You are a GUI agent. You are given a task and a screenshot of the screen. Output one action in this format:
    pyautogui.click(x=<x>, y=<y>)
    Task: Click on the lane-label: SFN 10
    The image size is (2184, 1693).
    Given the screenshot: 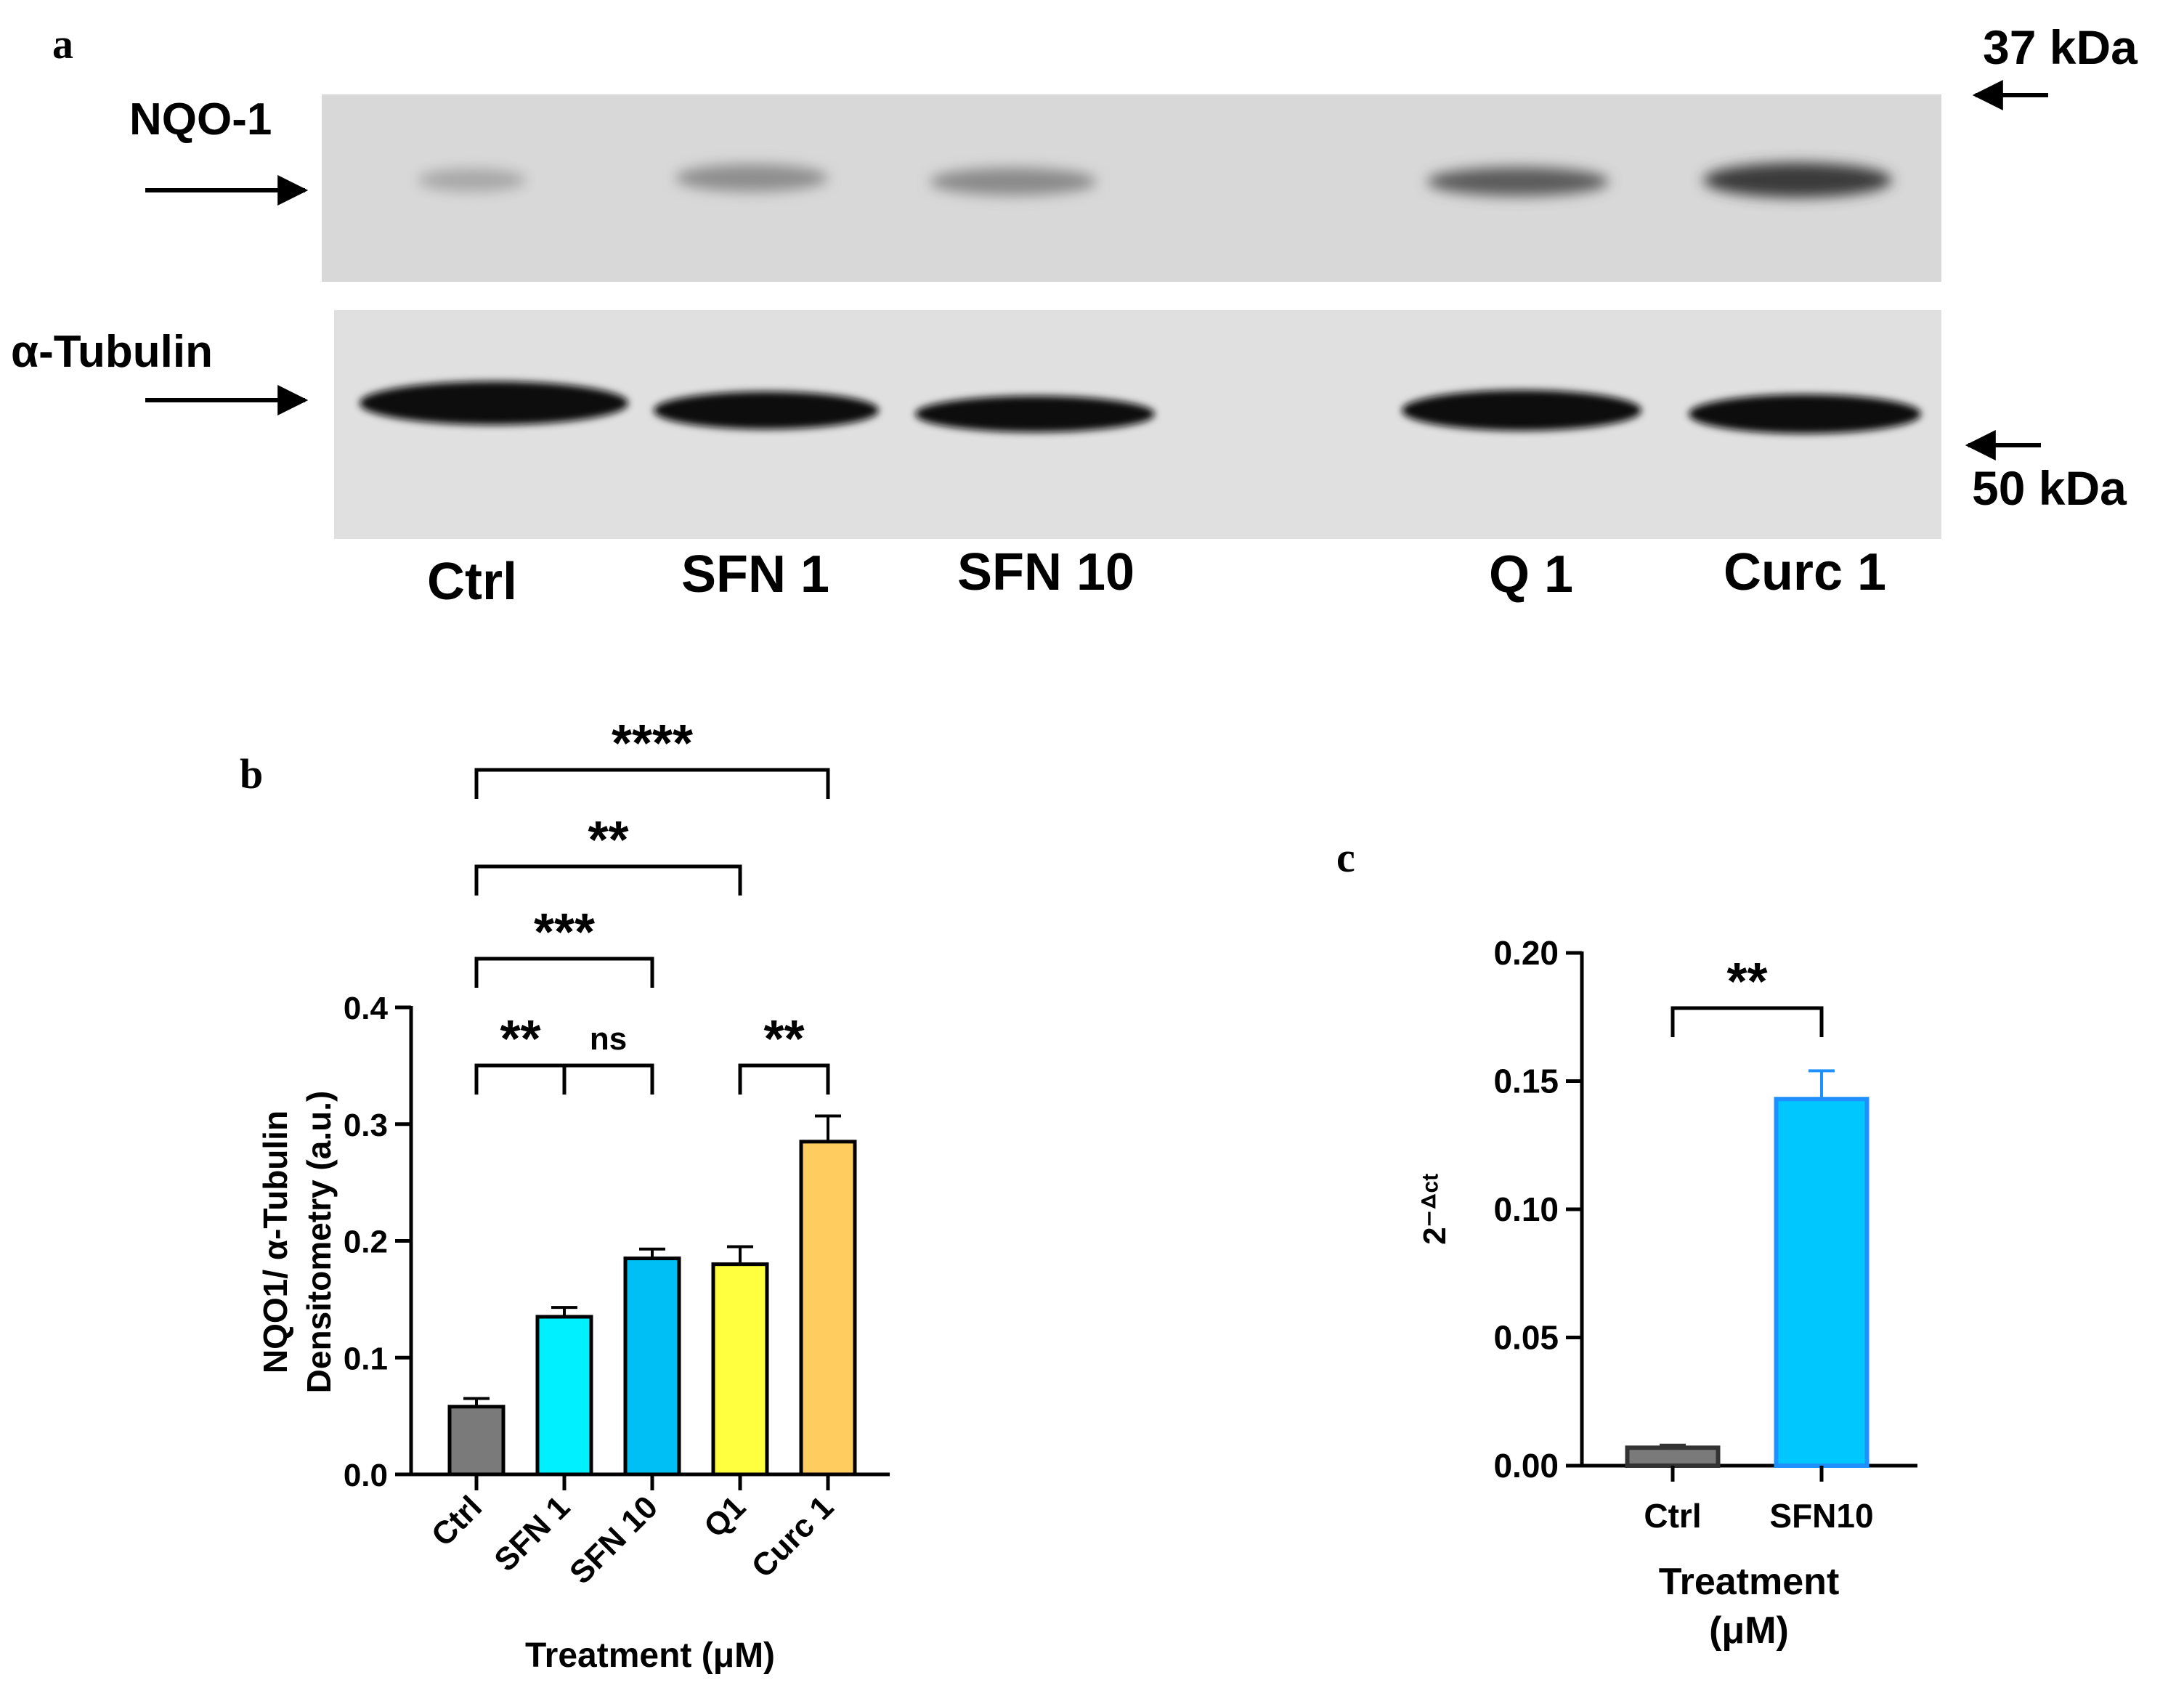 What is the action you would take?
    pyautogui.click(x=1046, y=572)
    